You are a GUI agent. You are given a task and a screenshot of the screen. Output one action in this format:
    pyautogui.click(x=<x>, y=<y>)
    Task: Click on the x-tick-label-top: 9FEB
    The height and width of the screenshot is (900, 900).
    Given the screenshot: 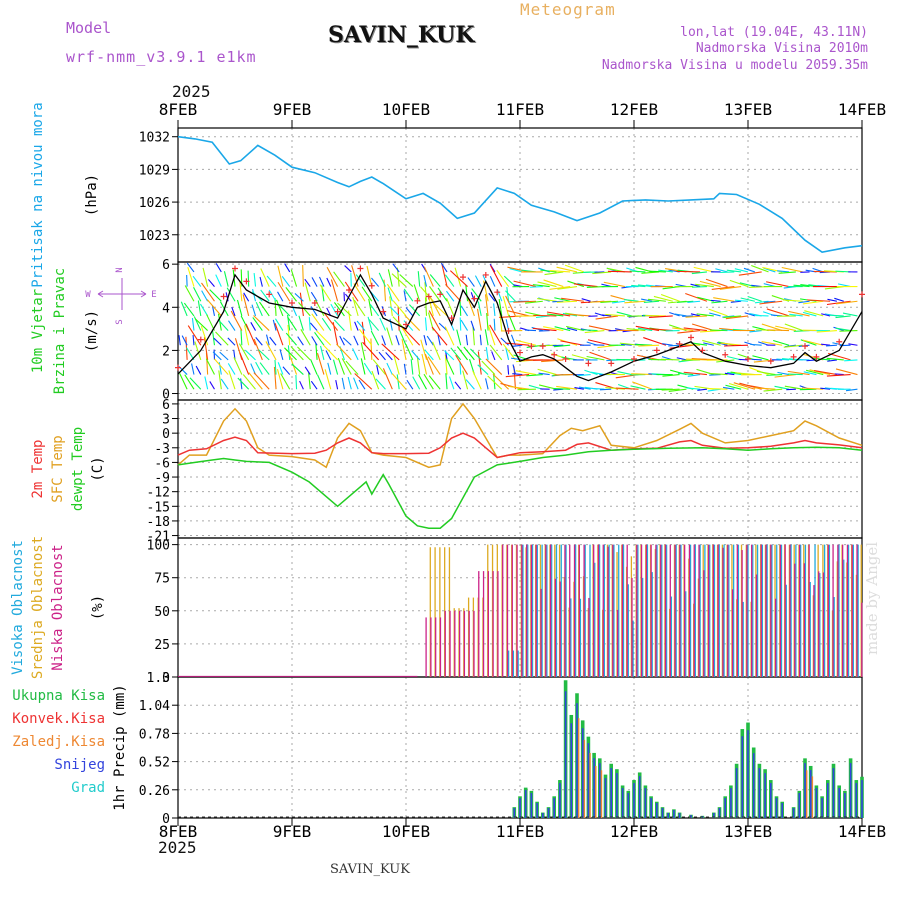 What is the action you would take?
    pyautogui.click(x=292, y=109)
    